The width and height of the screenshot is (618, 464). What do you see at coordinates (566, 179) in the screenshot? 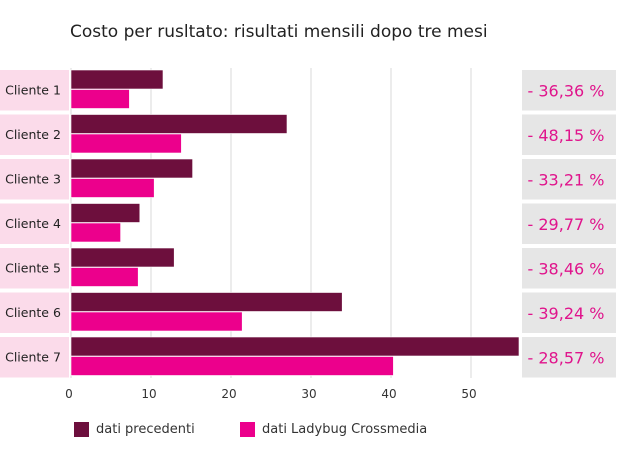
I see `reduction-label: - 33,21 %` at bounding box center [566, 179].